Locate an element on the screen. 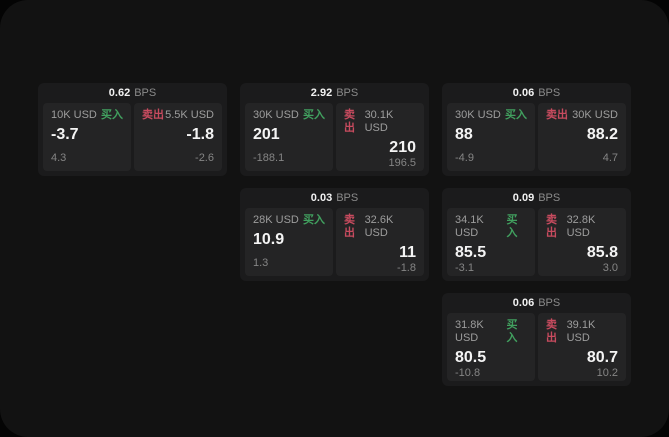 The image size is (669, 437). buy-quote-panel: 30K USD 买入 201 -188.1 is located at coordinates (289, 137).